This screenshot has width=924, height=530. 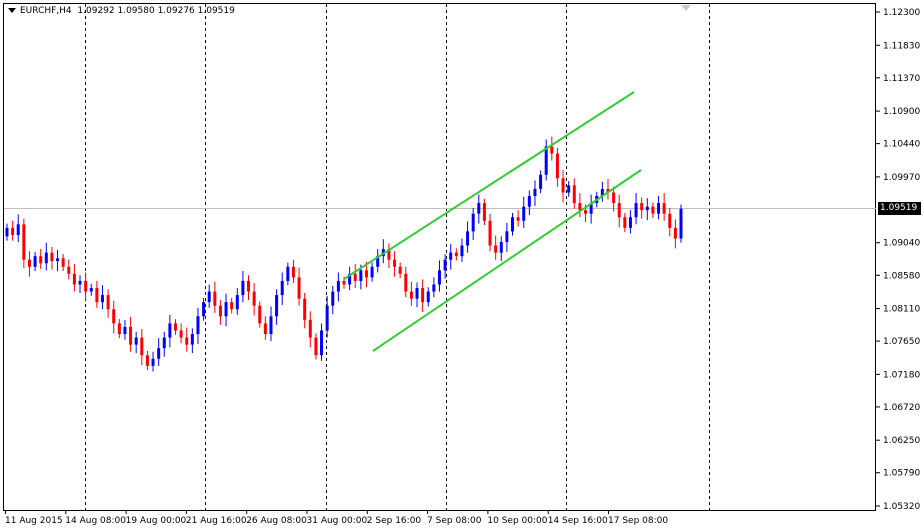 I want to click on price-tick-label: 1.07650, so click(x=901, y=342).